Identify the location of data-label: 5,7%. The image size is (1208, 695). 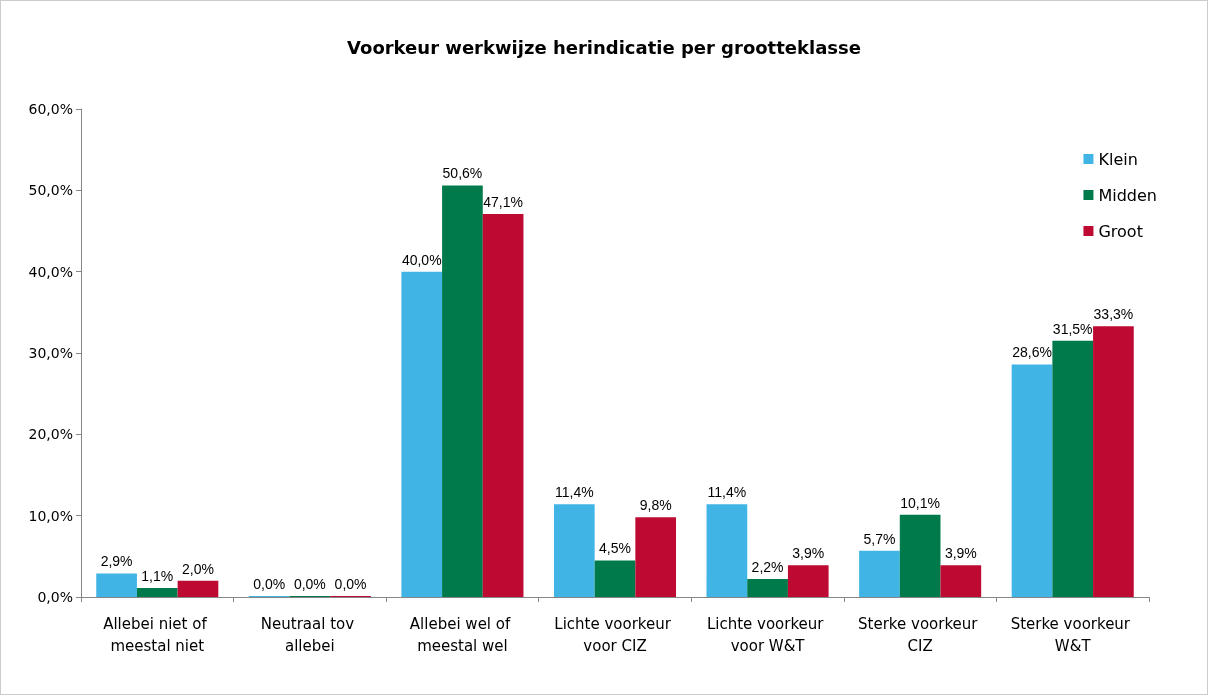
(879, 538).